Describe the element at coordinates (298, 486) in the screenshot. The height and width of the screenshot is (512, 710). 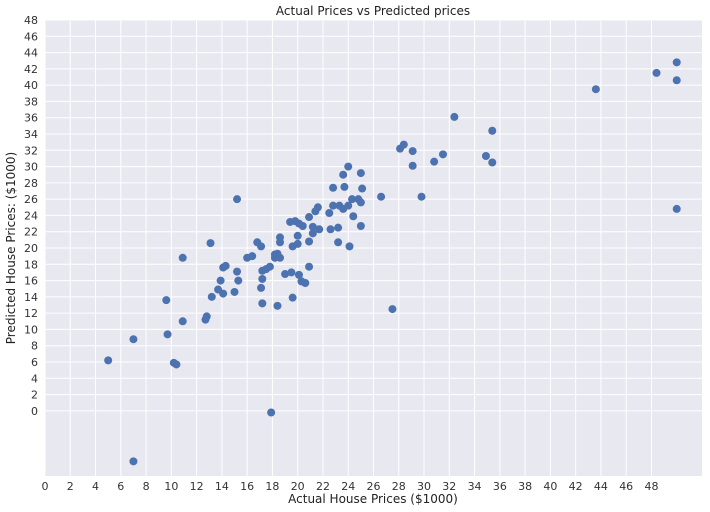
I see `x-tick-label: 20` at that location.